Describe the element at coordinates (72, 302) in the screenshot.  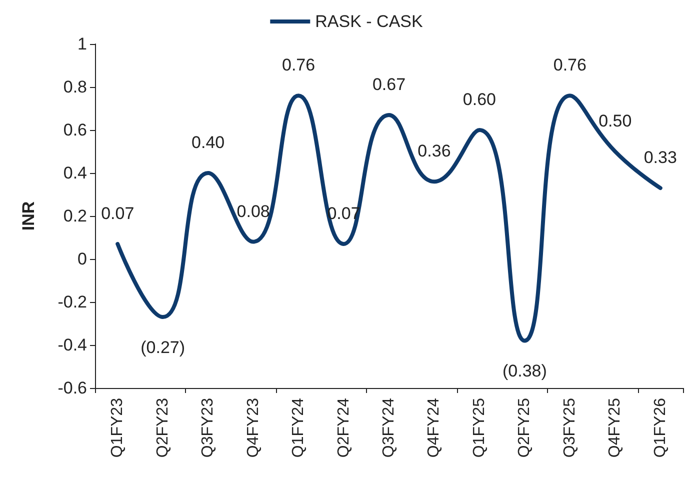
I see `y-tick-label: -0.2` at that location.